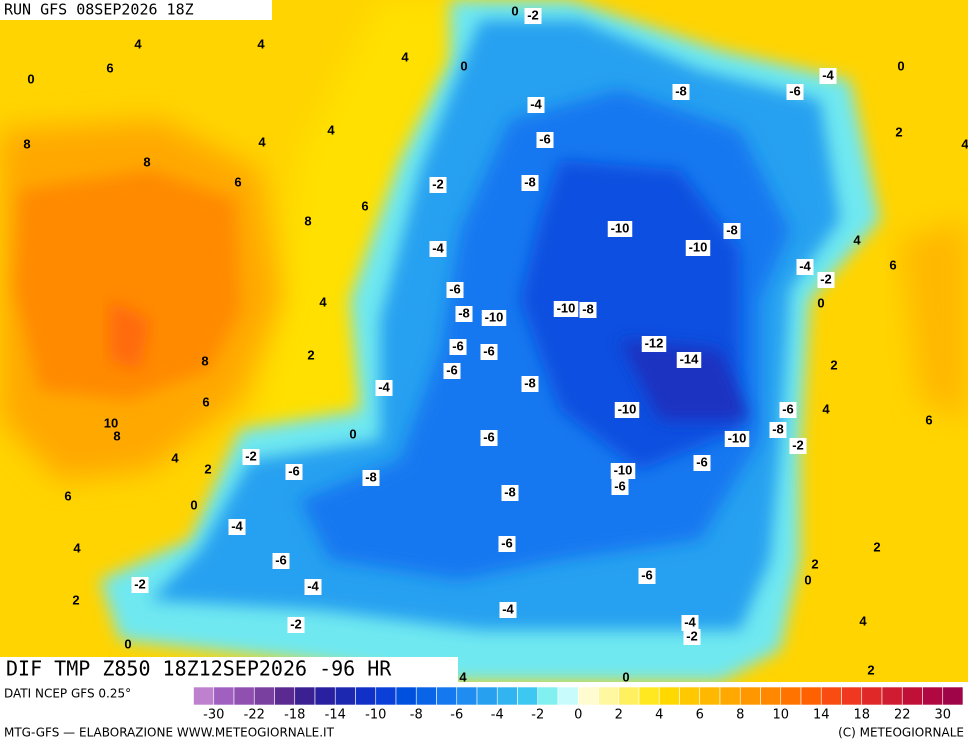 This screenshot has height=745, width=968. Describe the element at coordinates (67, 694) in the screenshot. I see `data-source: DATI NCEP GFS 0.25°` at that location.